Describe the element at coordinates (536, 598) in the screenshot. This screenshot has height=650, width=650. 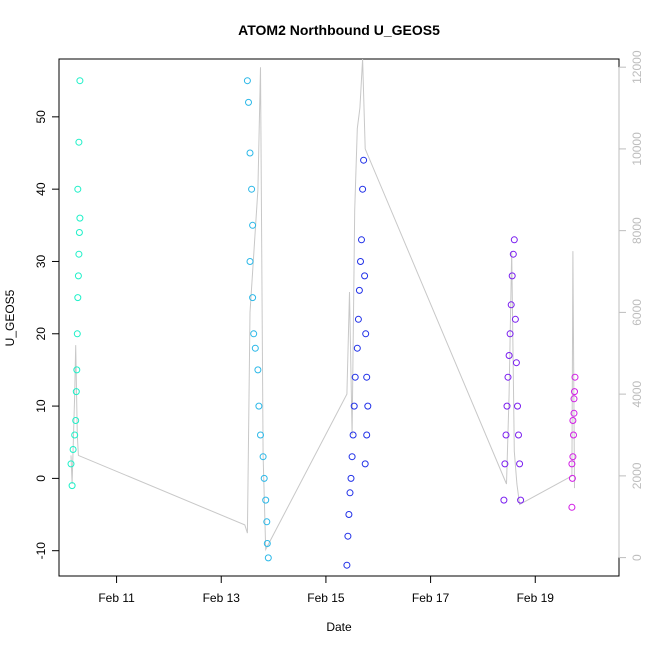
I see `x-tick-label: Feb 19` at that location.